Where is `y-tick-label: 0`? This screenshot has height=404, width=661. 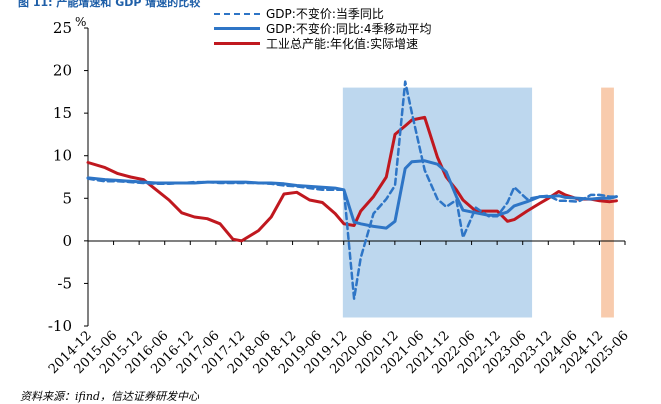
y-tick-label: 0 is located at coordinates (67, 241).